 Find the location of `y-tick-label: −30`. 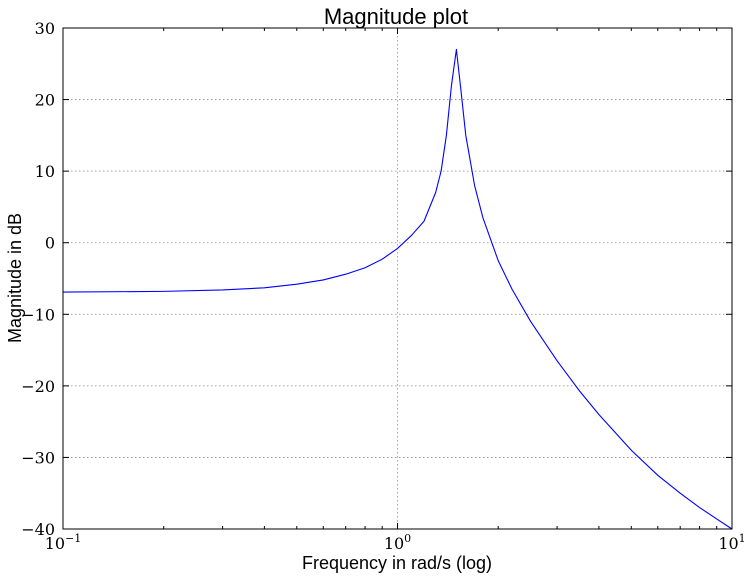

y-tick-label: −30 is located at coordinates (38, 457).